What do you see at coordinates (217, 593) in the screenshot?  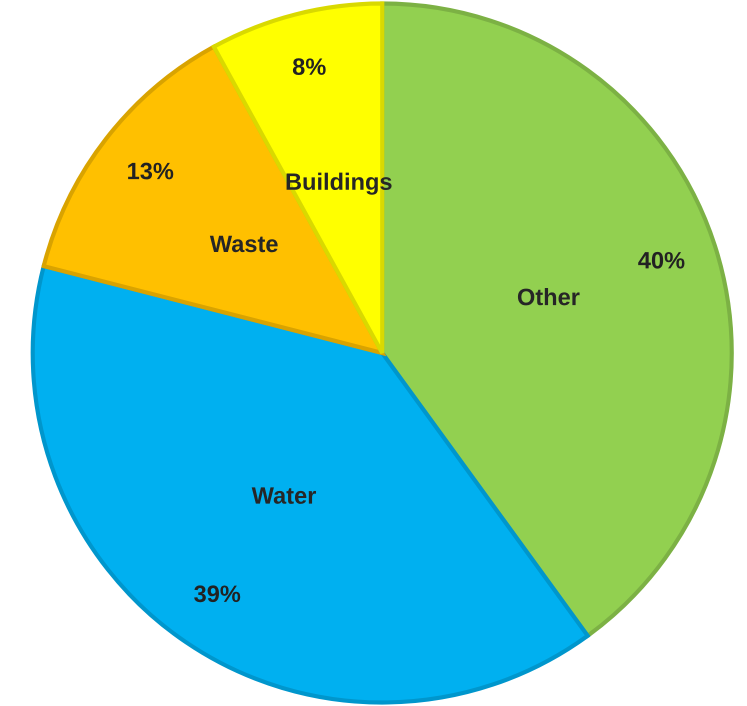 I see `data-label: 39%` at bounding box center [217, 593].